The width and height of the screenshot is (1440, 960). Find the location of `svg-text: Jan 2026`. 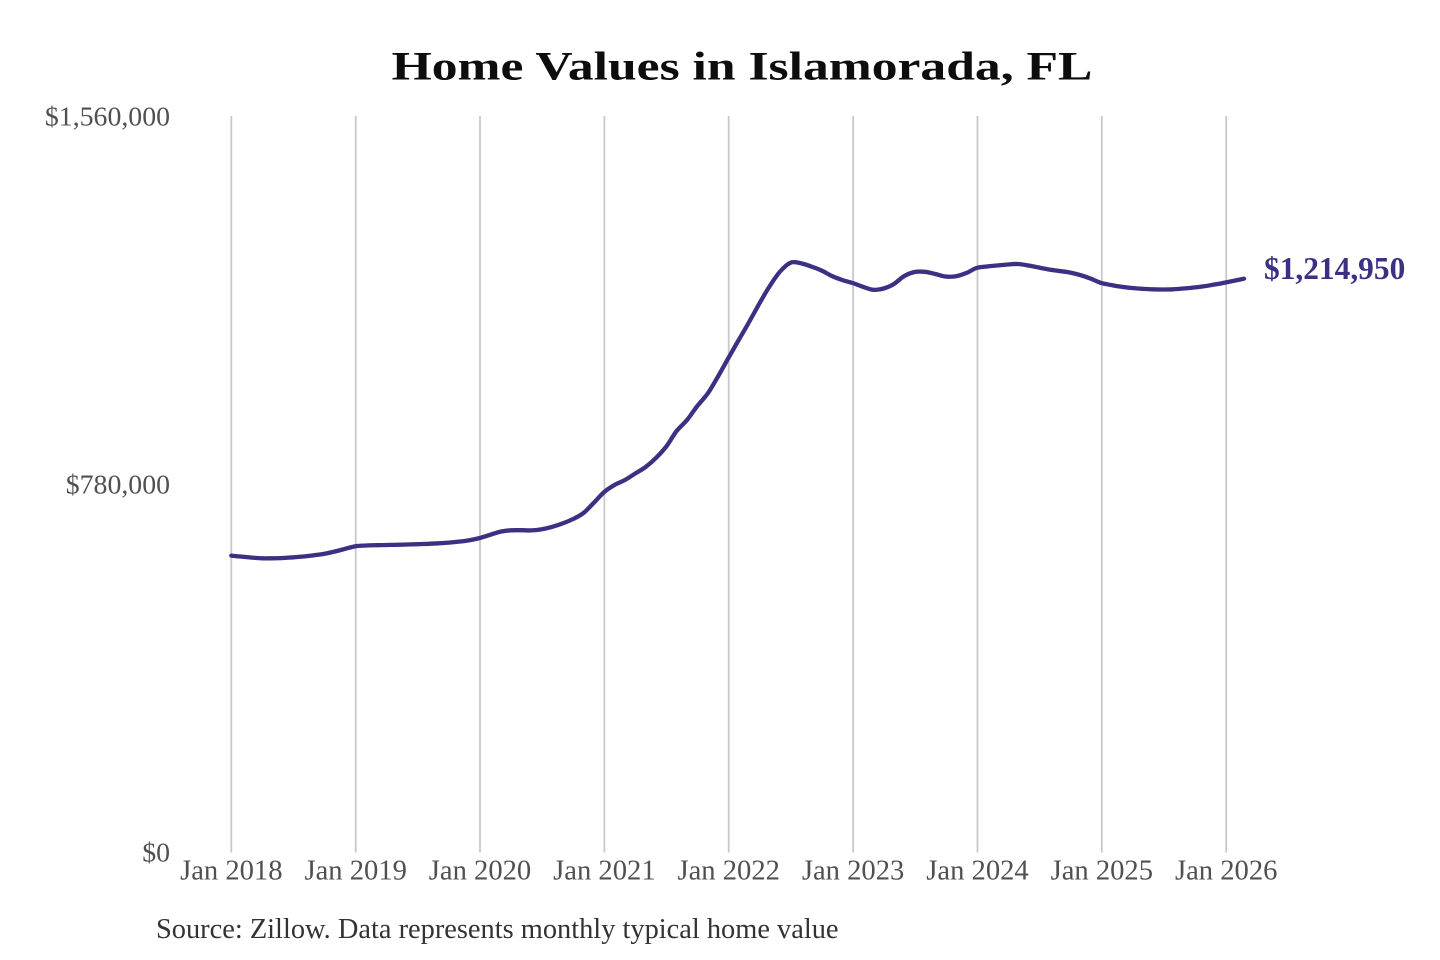

svg-text: Jan 2026 is located at coordinates (1226, 871).